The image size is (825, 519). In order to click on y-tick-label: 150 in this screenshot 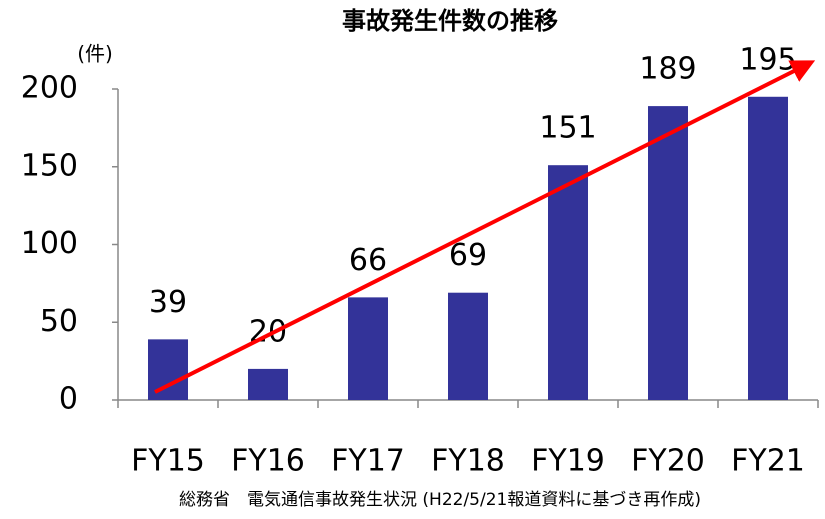, I will do `click(49, 165)`.